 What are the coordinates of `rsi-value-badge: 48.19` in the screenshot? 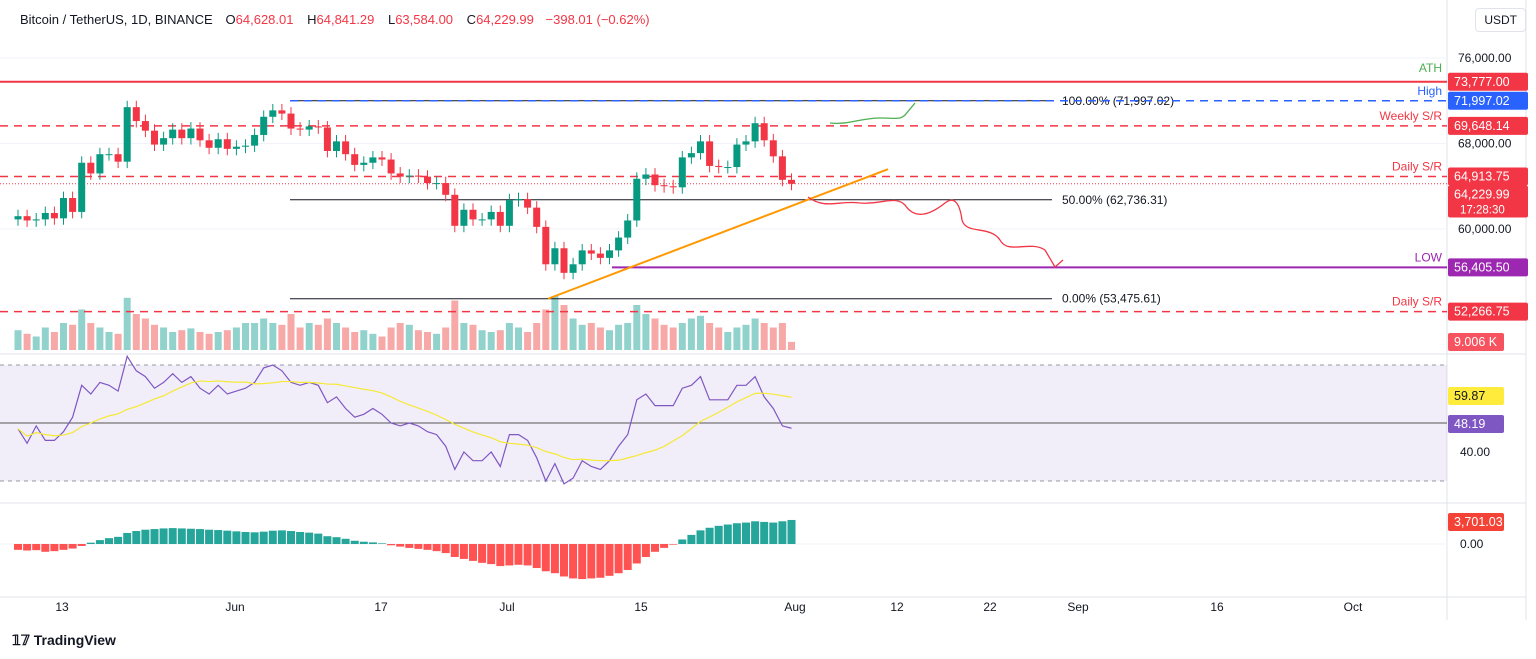 It's located at (1469, 424).